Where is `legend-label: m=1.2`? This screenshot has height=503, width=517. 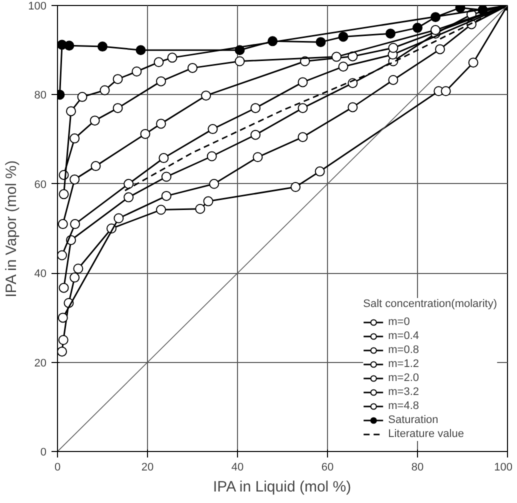 legend-label: m=1.2 is located at coordinates (403, 364).